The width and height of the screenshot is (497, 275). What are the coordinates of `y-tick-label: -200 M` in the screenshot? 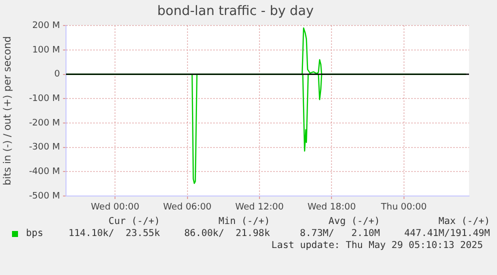 It's located at (44, 123).